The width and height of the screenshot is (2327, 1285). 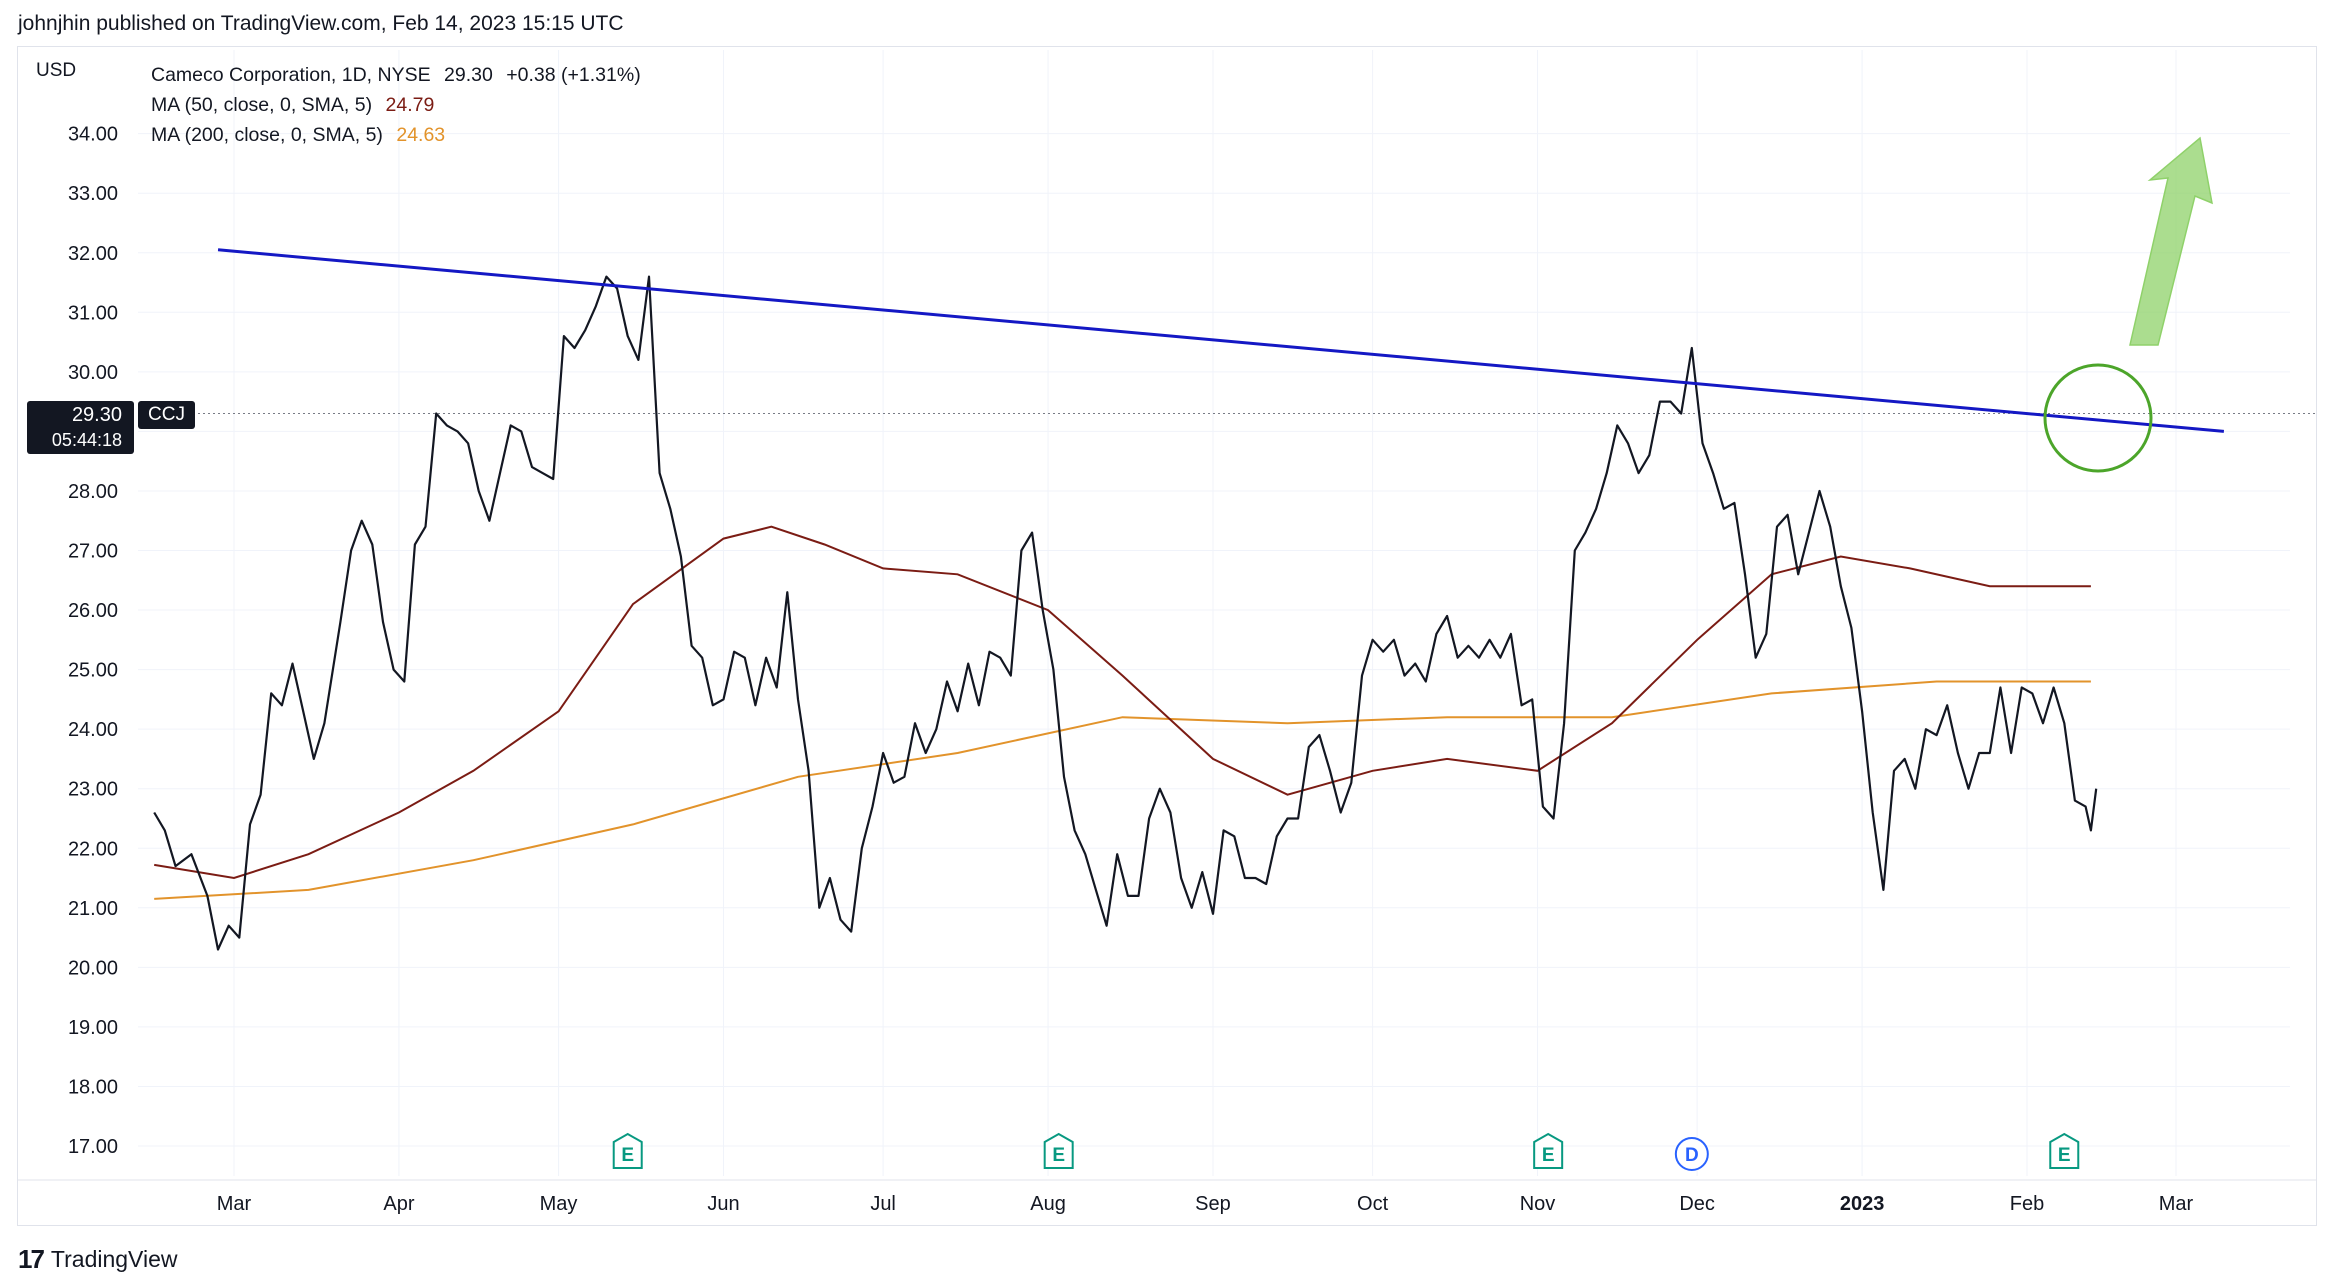 I want to click on symbol-tag: CCJ, so click(x=166, y=415).